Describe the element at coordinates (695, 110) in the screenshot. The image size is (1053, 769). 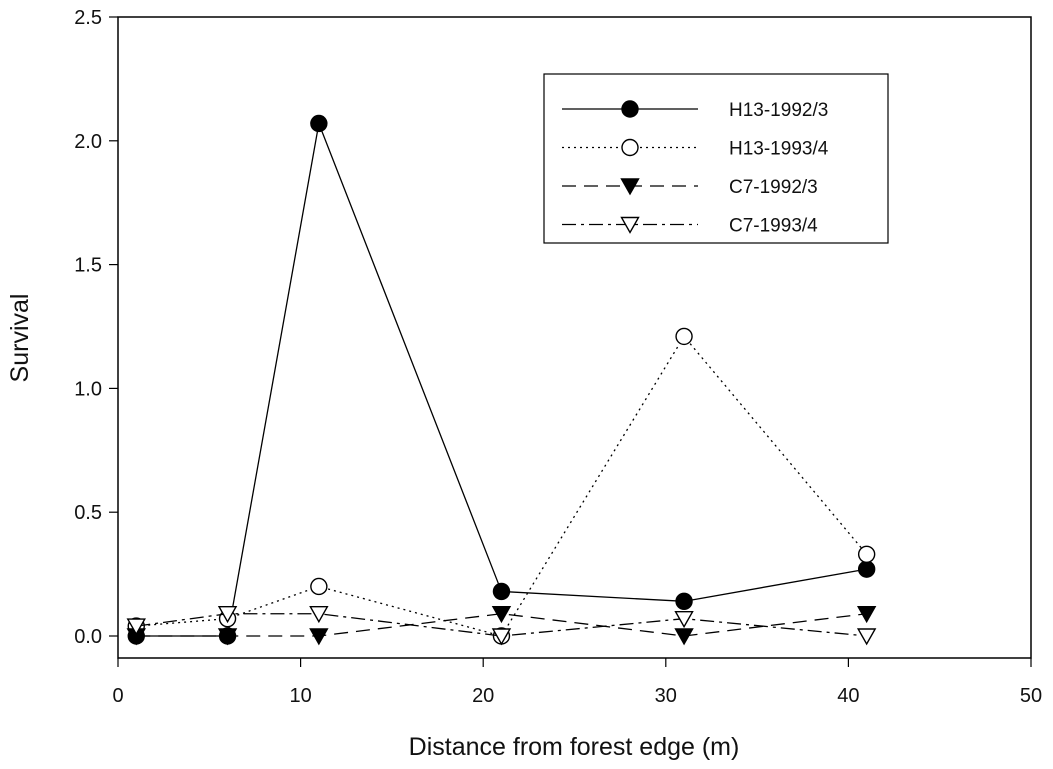
I see `legend-entry: H13-1992/3` at that location.